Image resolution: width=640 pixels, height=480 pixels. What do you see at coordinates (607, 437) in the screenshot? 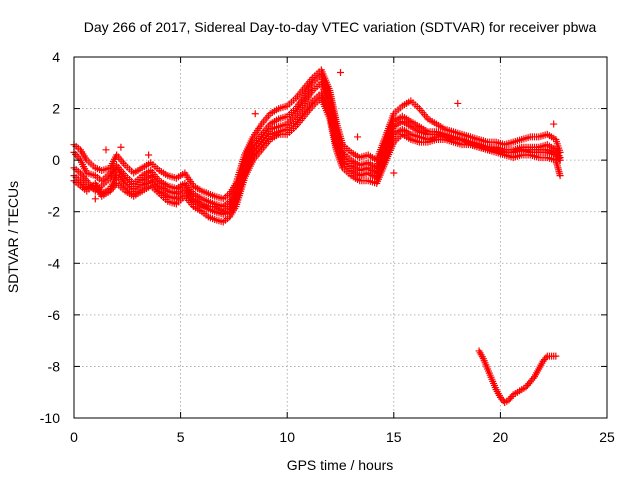
I see `x-tick-label: 25` at bounding box center [607, 437].